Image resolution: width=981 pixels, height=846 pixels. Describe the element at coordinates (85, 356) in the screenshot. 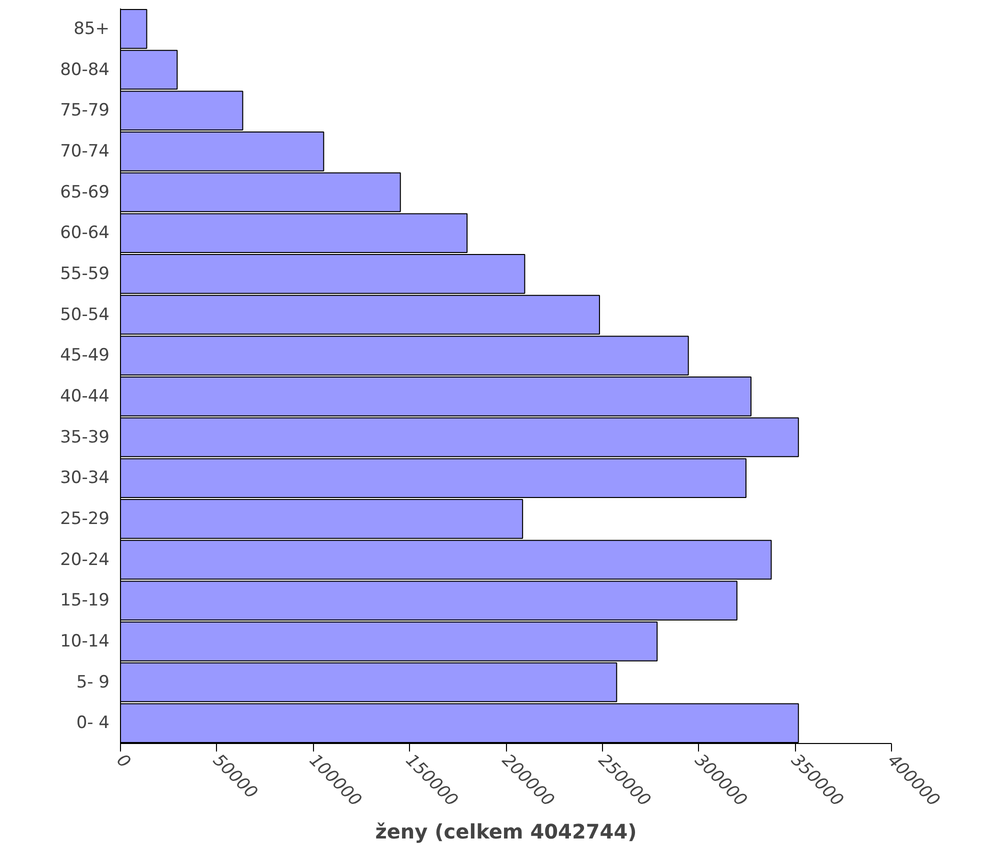

I see `y-tick-label: 45-49` at that location.